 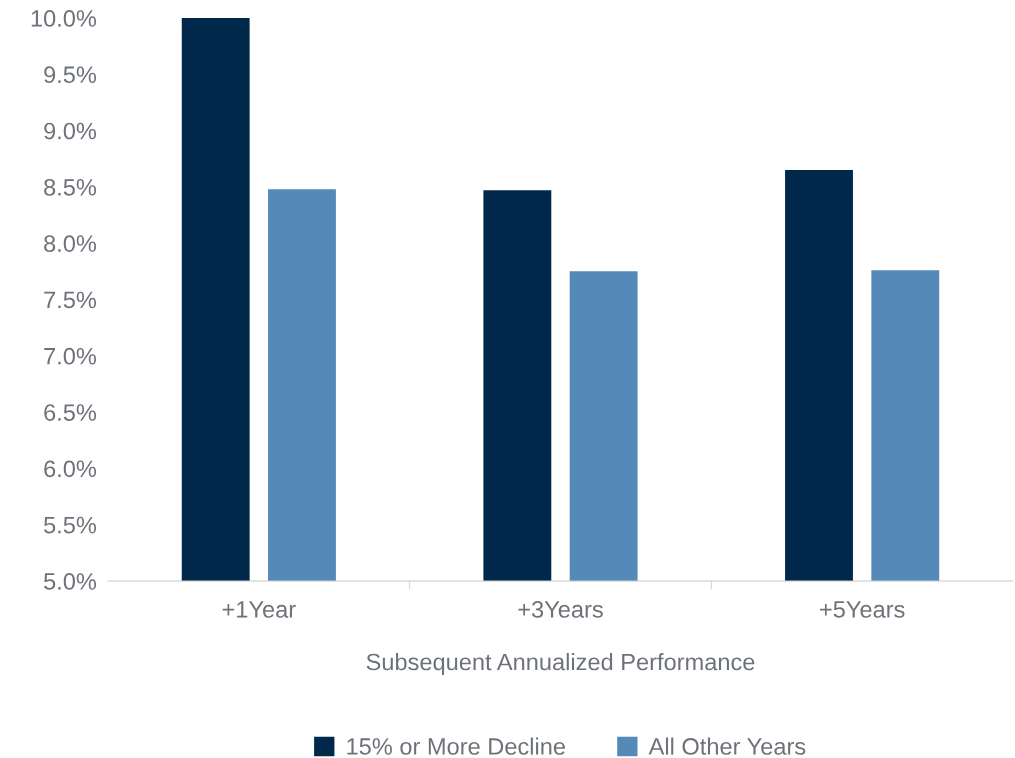 What do you see at coordinates (70, 131) in the screenshot?
I see `y-tick-label: 9.0%` at bounding box center [70, 131].